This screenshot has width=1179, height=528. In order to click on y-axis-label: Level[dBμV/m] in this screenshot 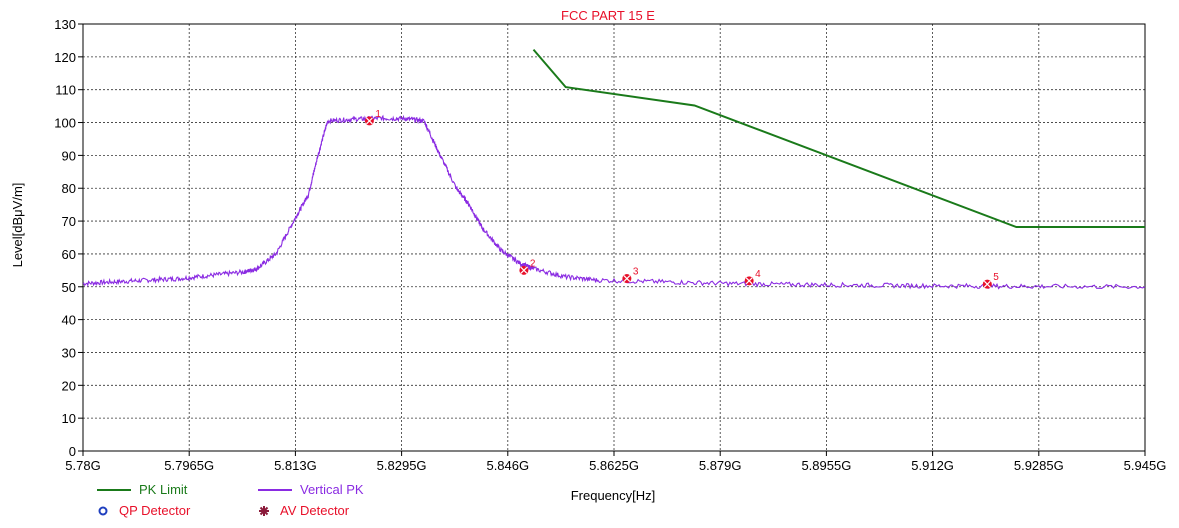, I will do `click(17, 225)`.